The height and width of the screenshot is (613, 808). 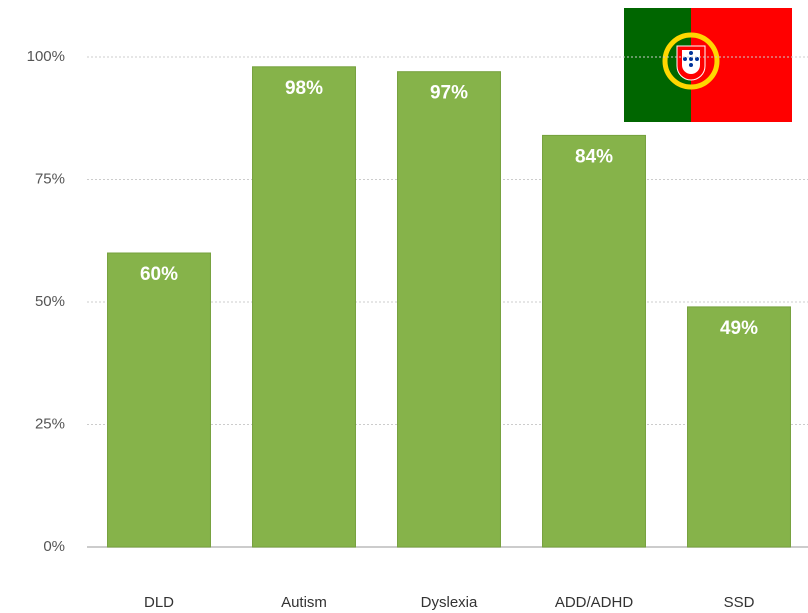 What do you see at coordinates (54, 546) in the screenshot?
I see `y-tick-label: 0%` at bounding box center [54, 546].